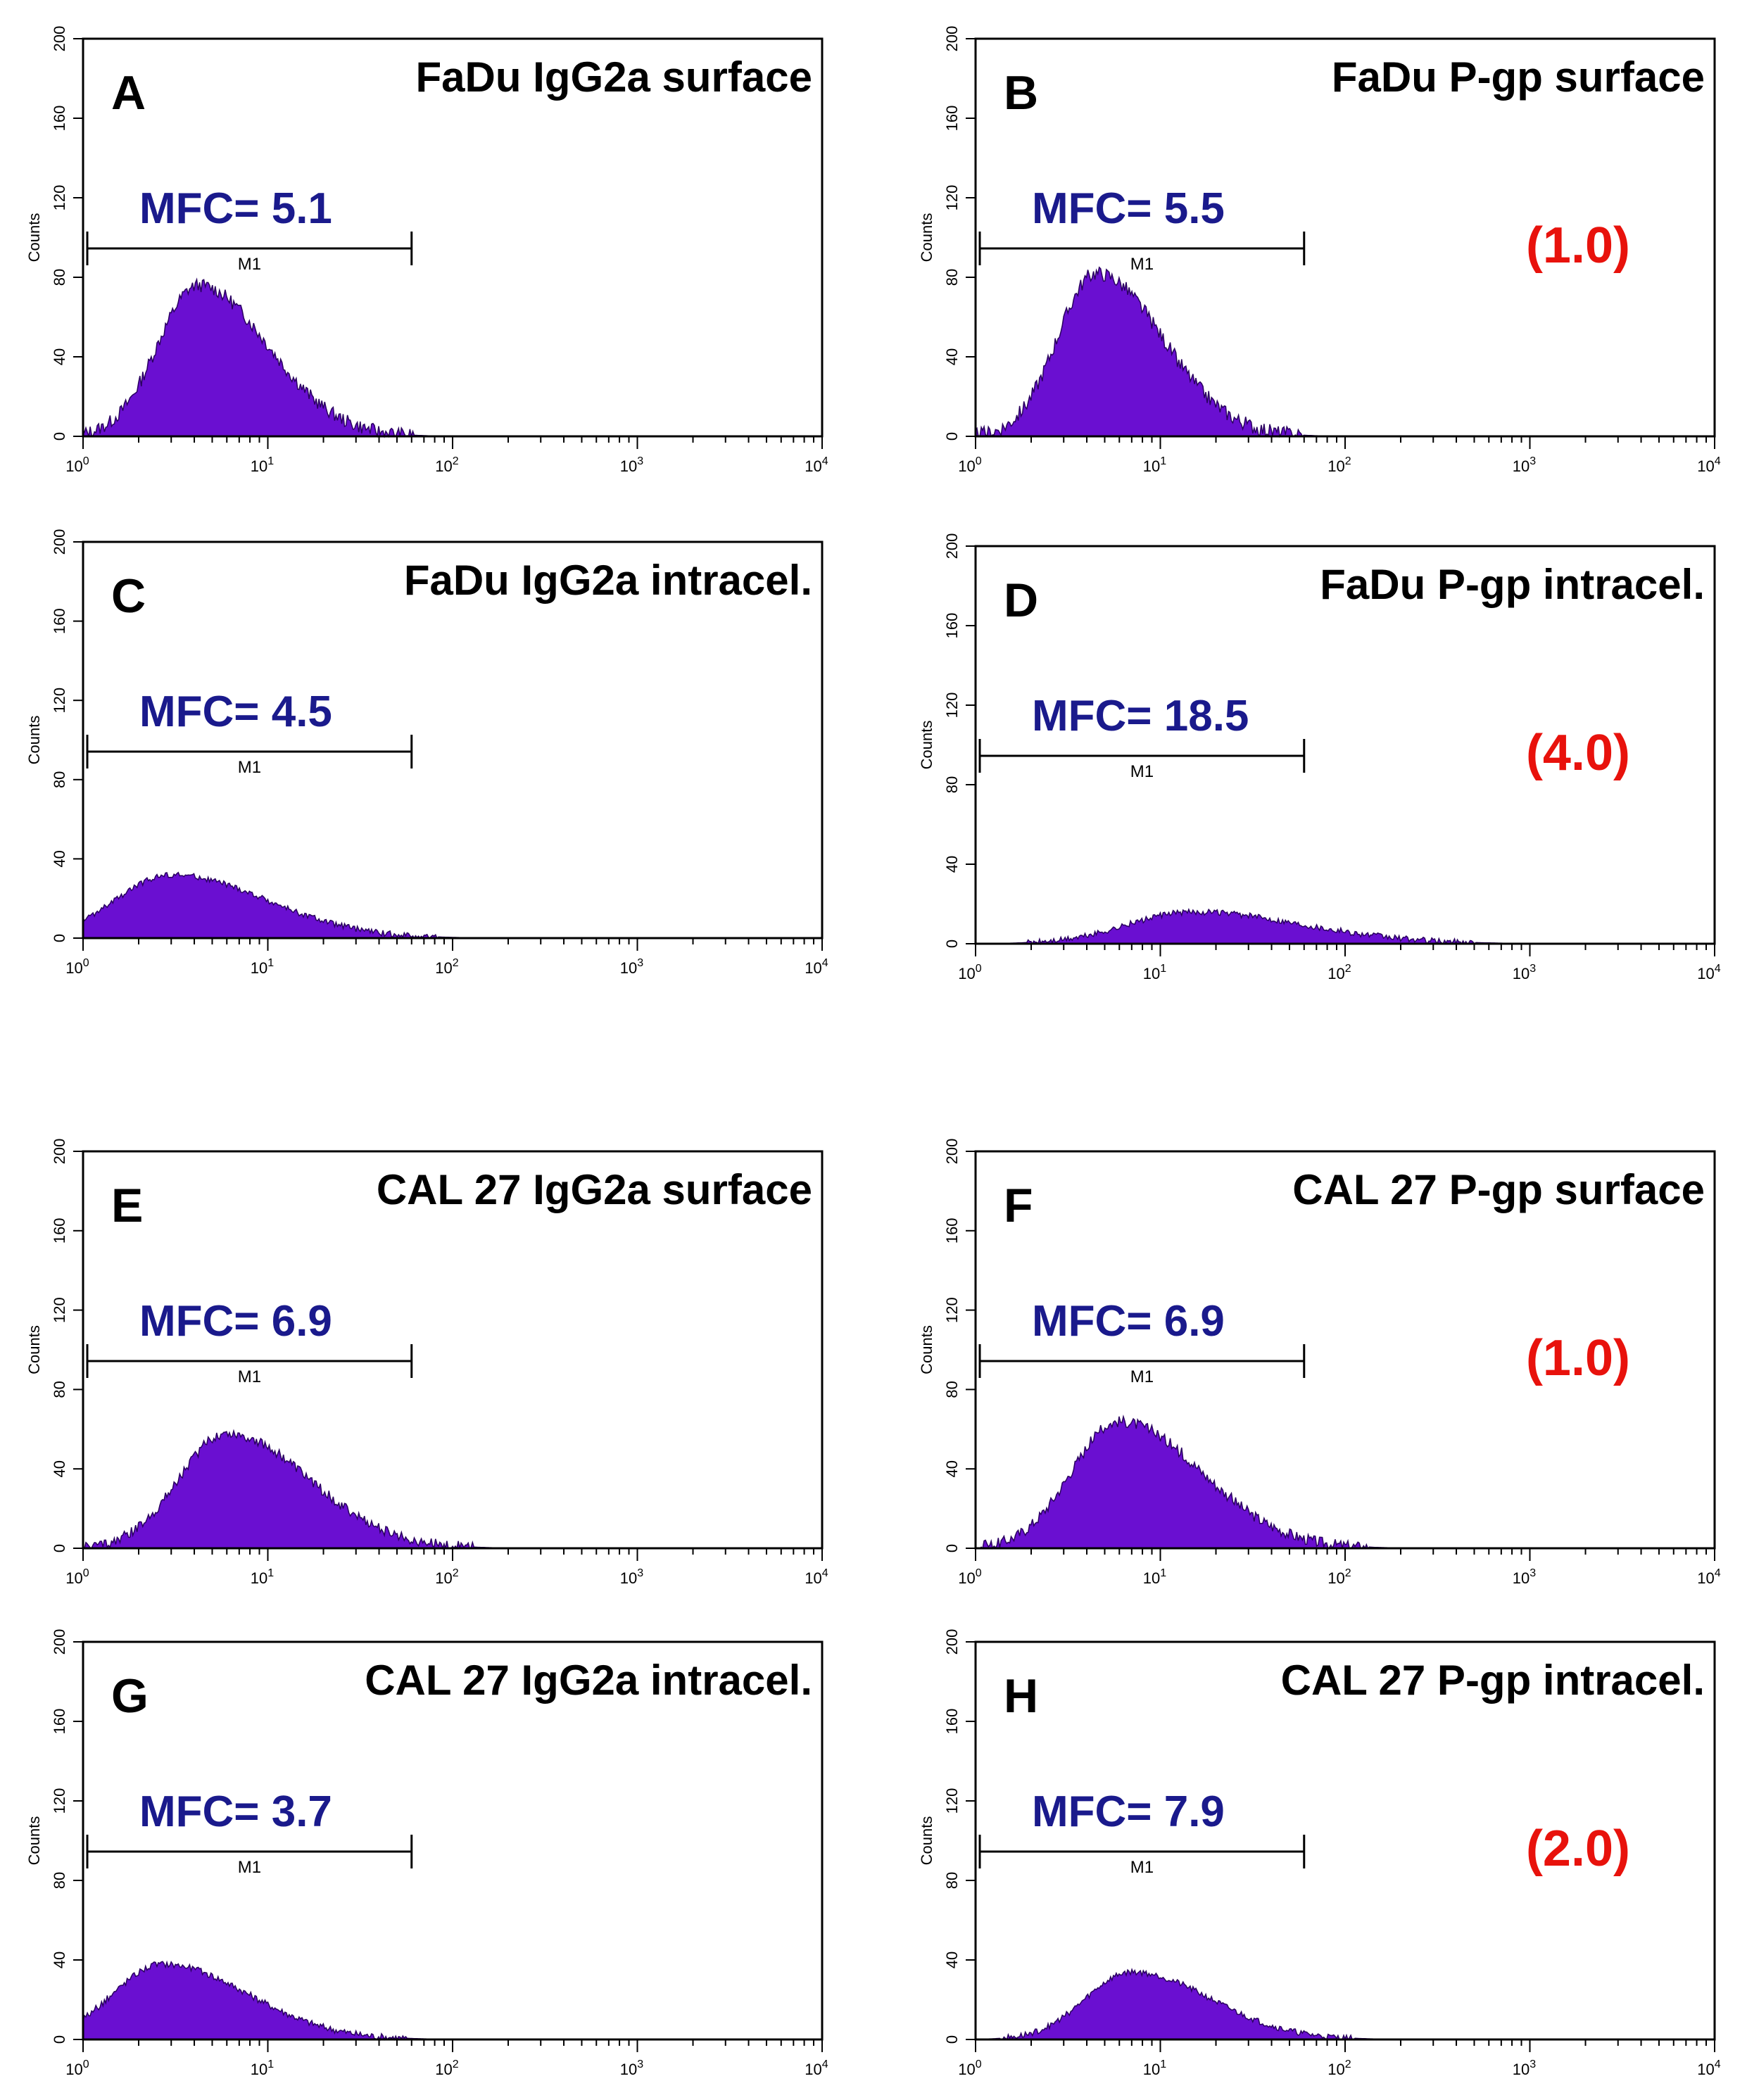  I want to click on panel-title: CAL 27 IgG2a intracel., so click(588, 1681).